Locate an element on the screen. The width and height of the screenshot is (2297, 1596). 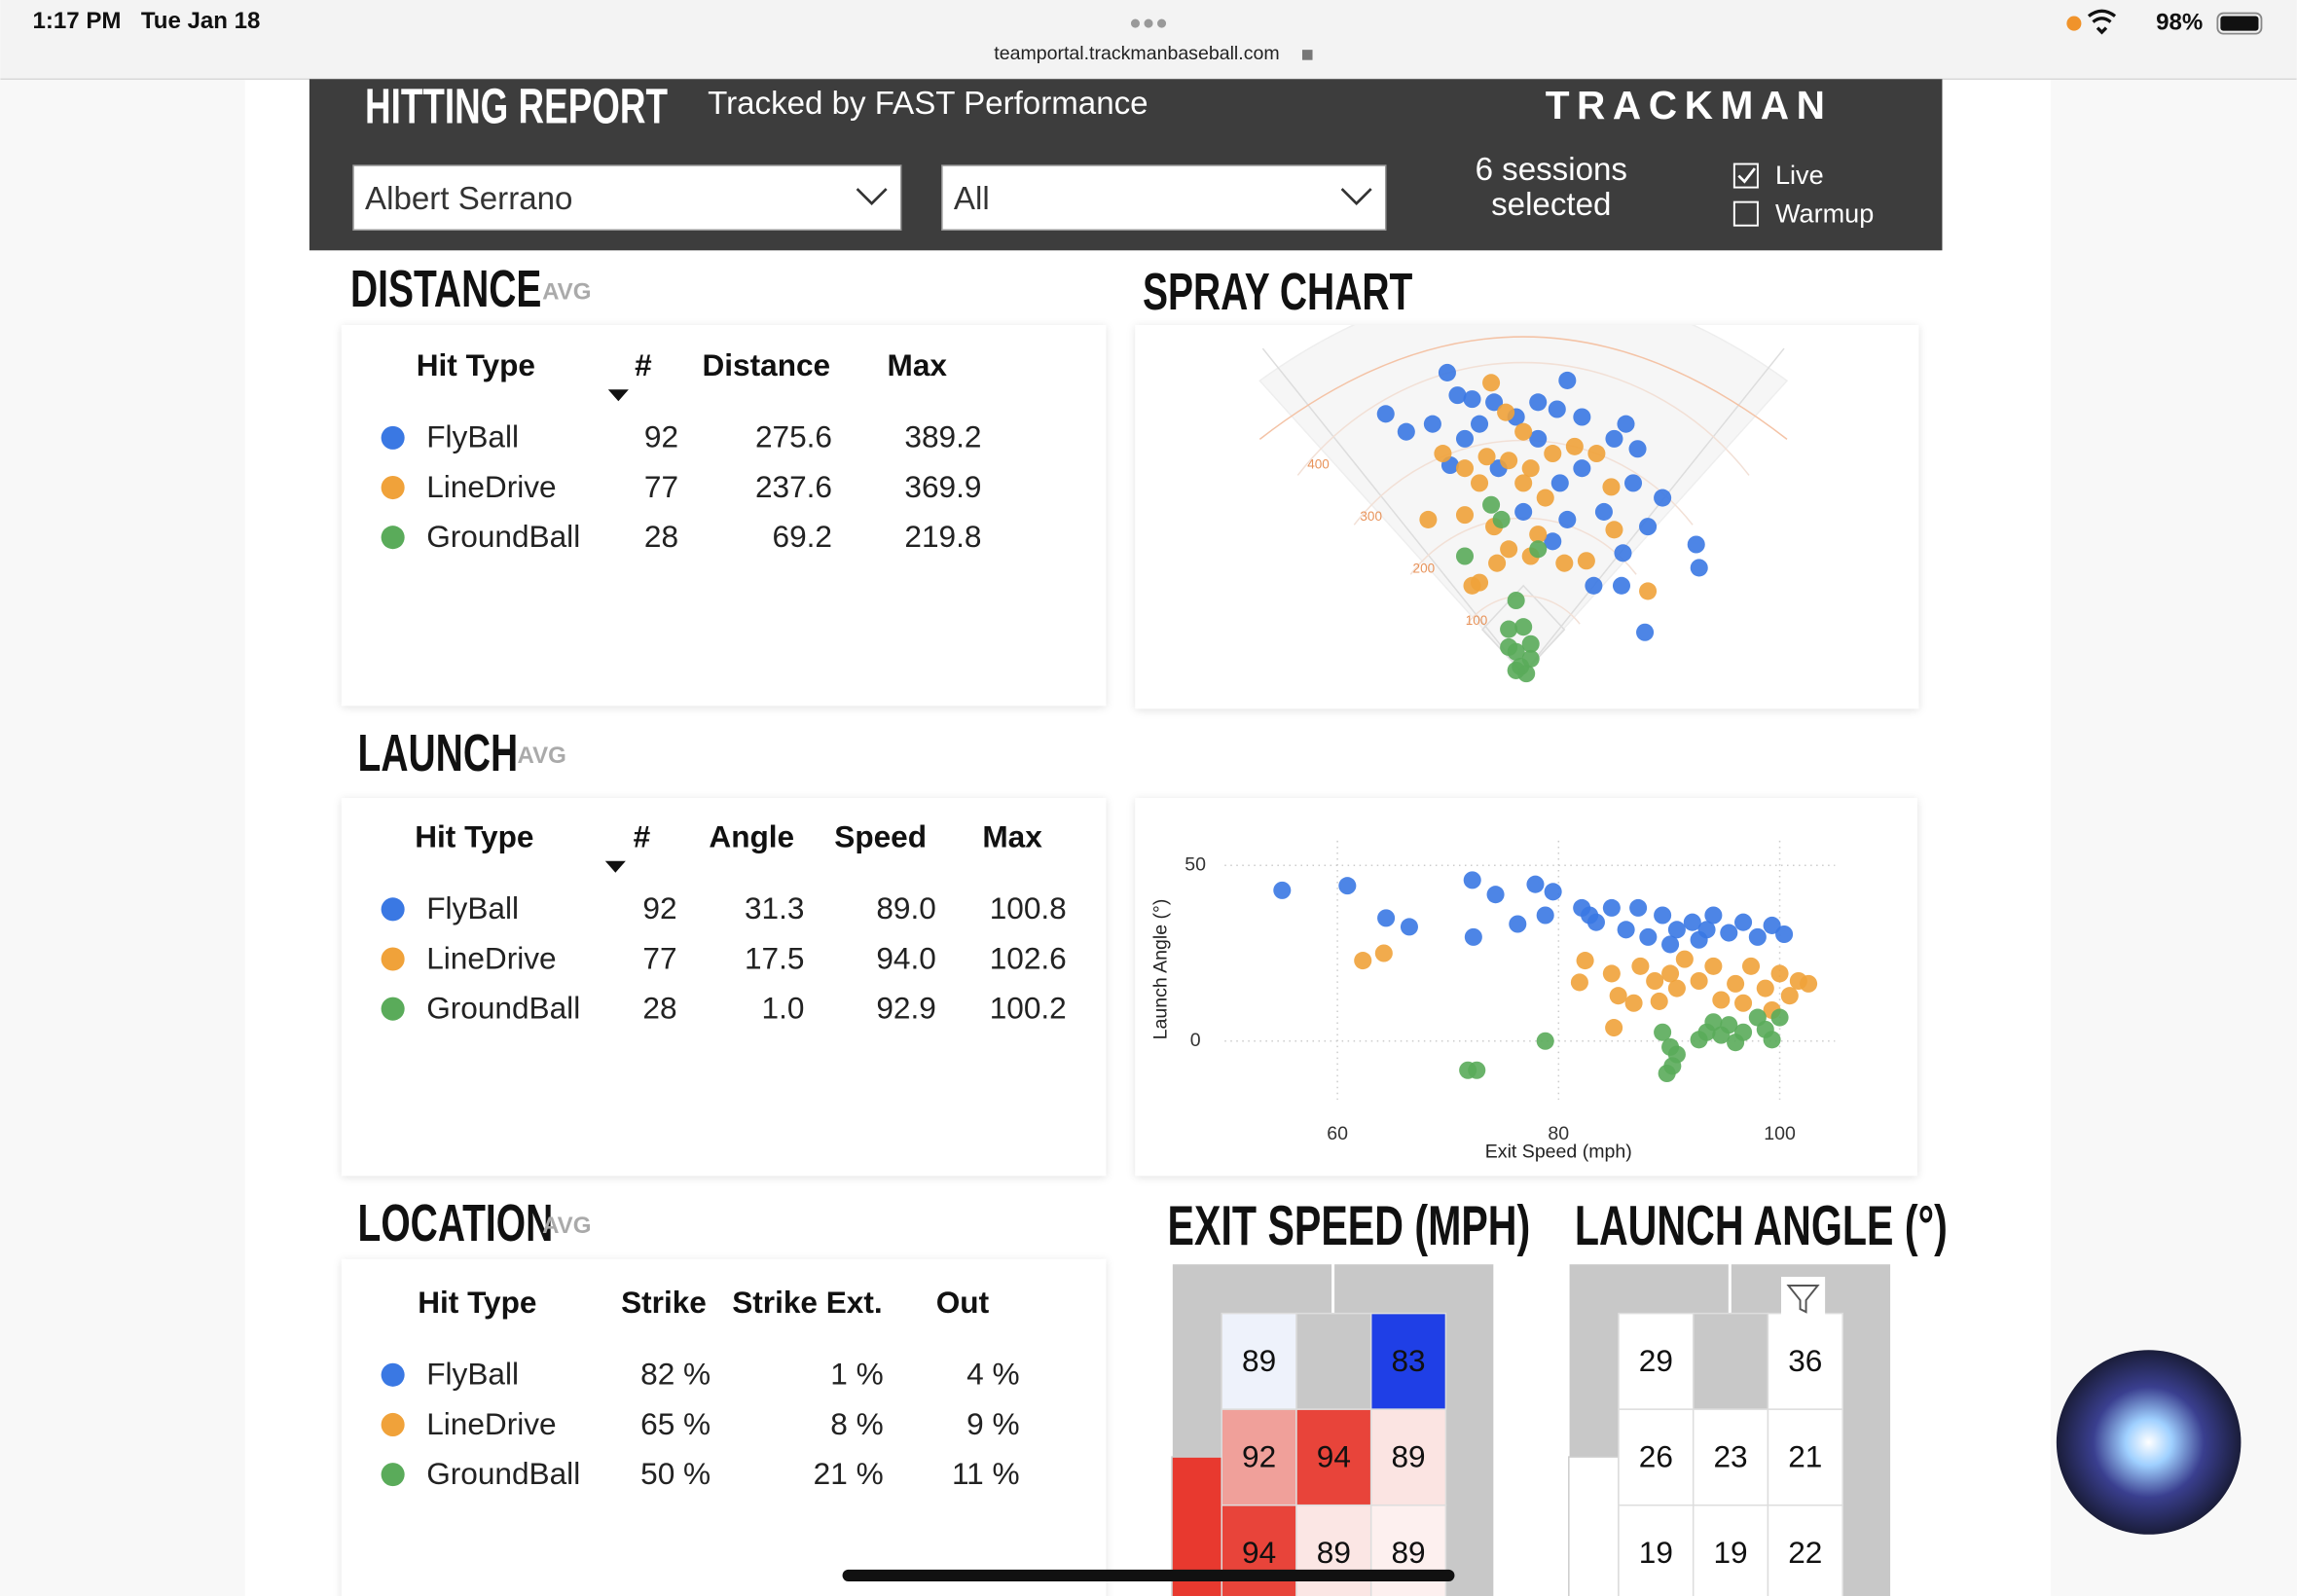
distance-ring-label: 200 is located at coordinates (1424, 569).